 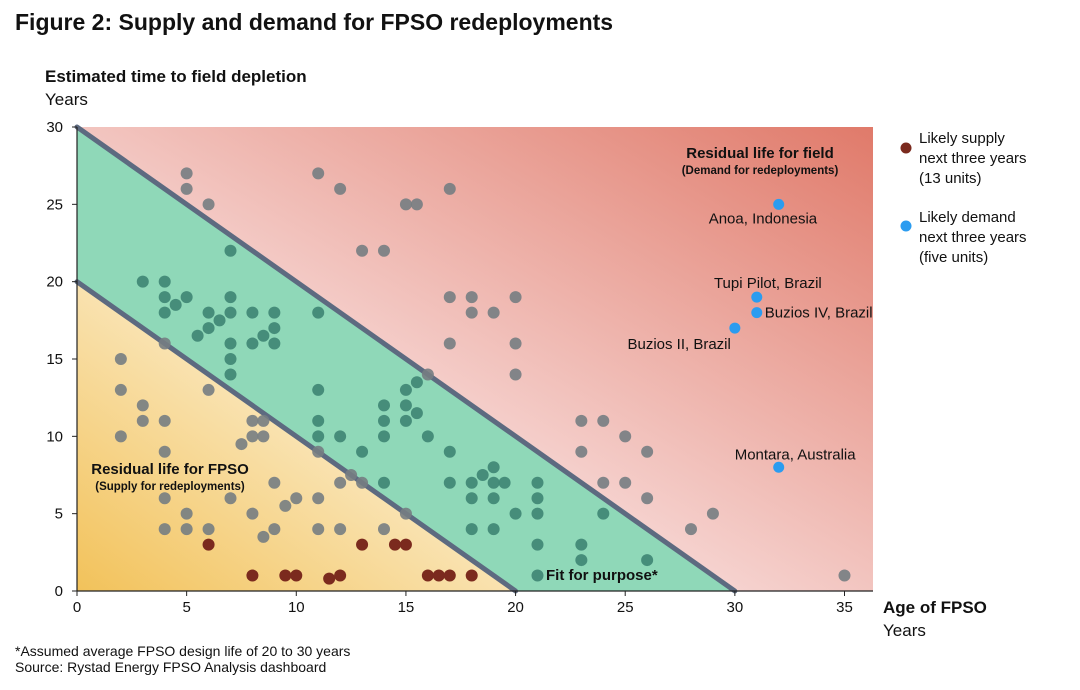 I want to click on legend-label-demand-1: Likely demand, so click(x=967, y=217).